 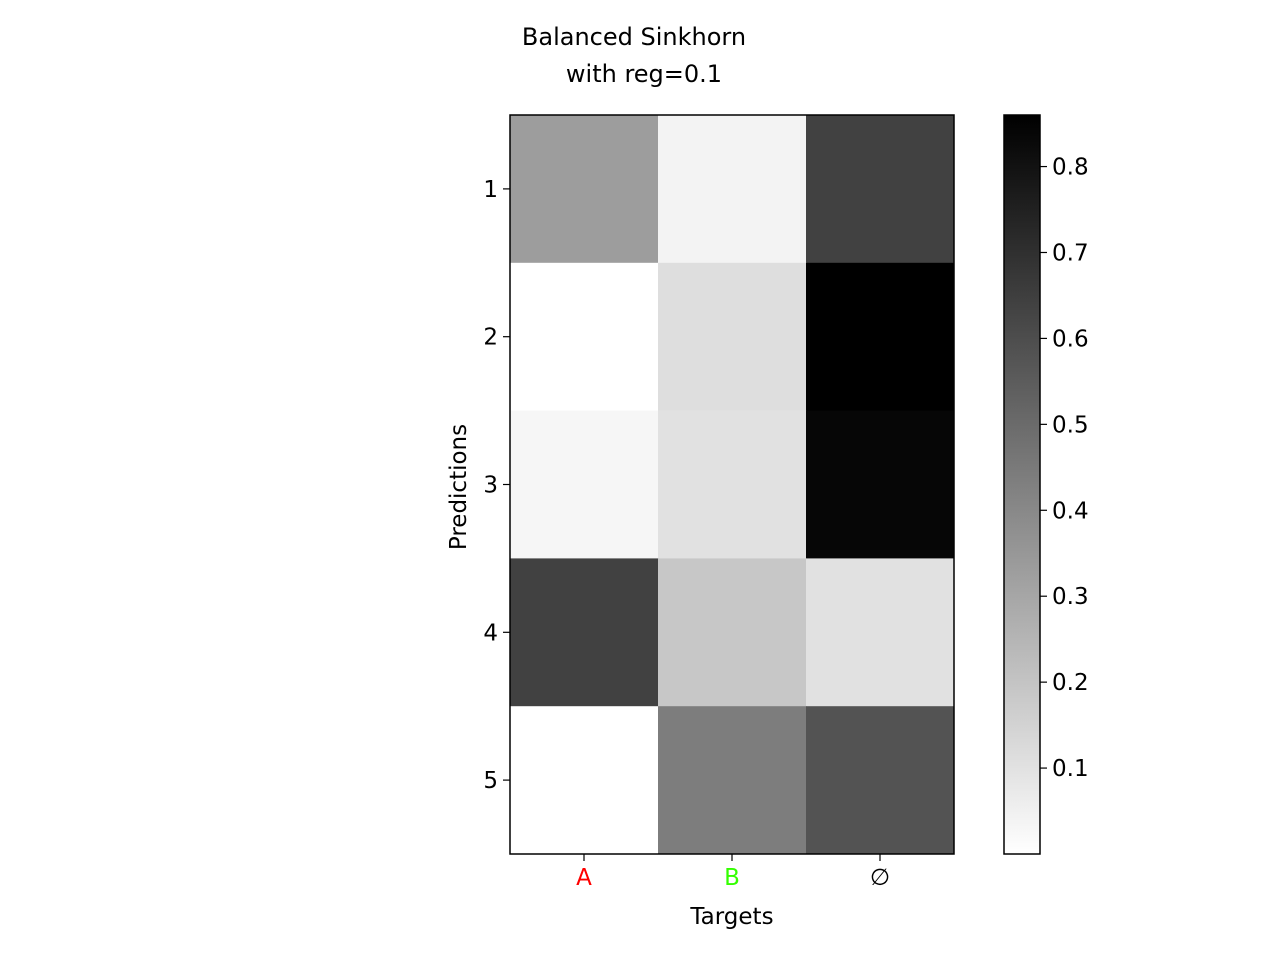 What do you see at coordinates (731, 917) in the screenshot?
I see `x-axis-label: Targets` at bounding box center [731, 917].